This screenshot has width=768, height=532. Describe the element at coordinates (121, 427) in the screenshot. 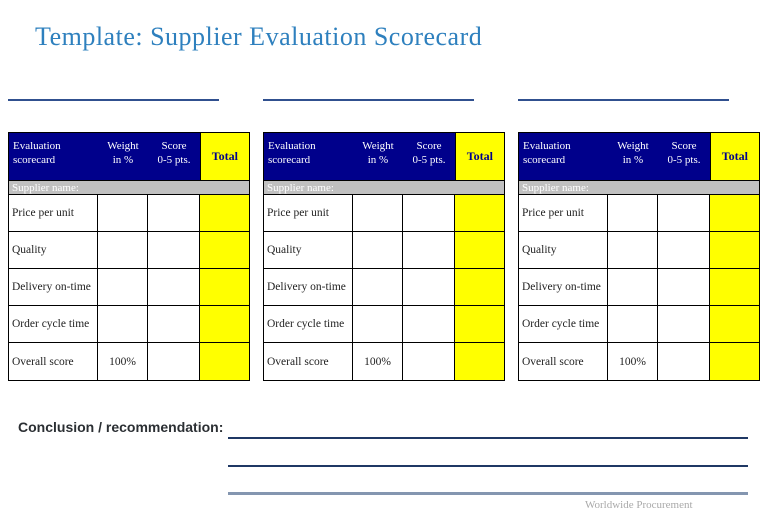

I see `conclusion-recommendation-label: Conclusion / recommendation:` at that location.